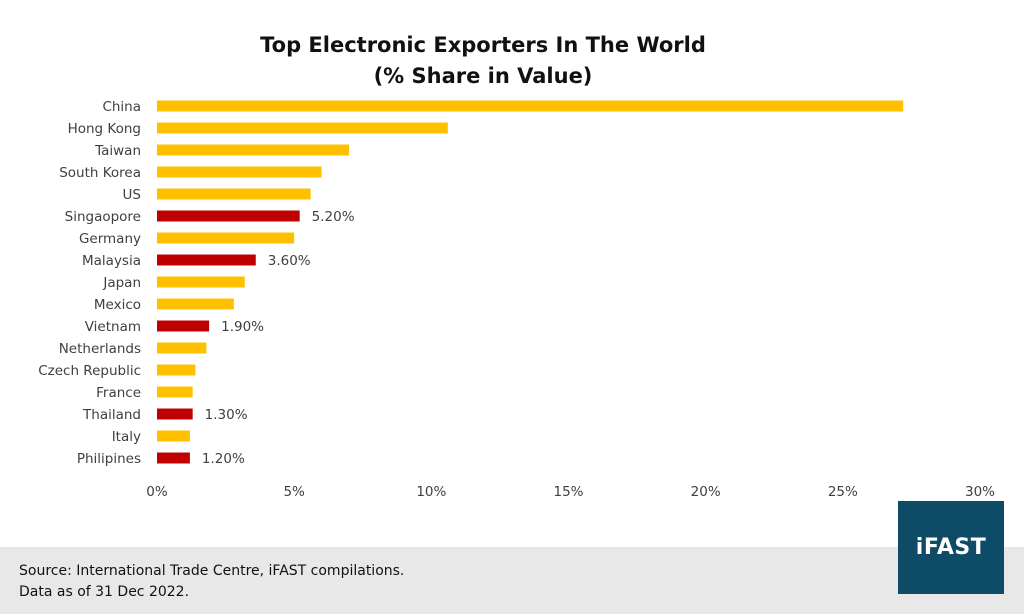 The width and height of the screenshot is (1024, 614). Describe the element at coordinates (126, 437) in the screenshot. I see `category-label: Italy` at that location.